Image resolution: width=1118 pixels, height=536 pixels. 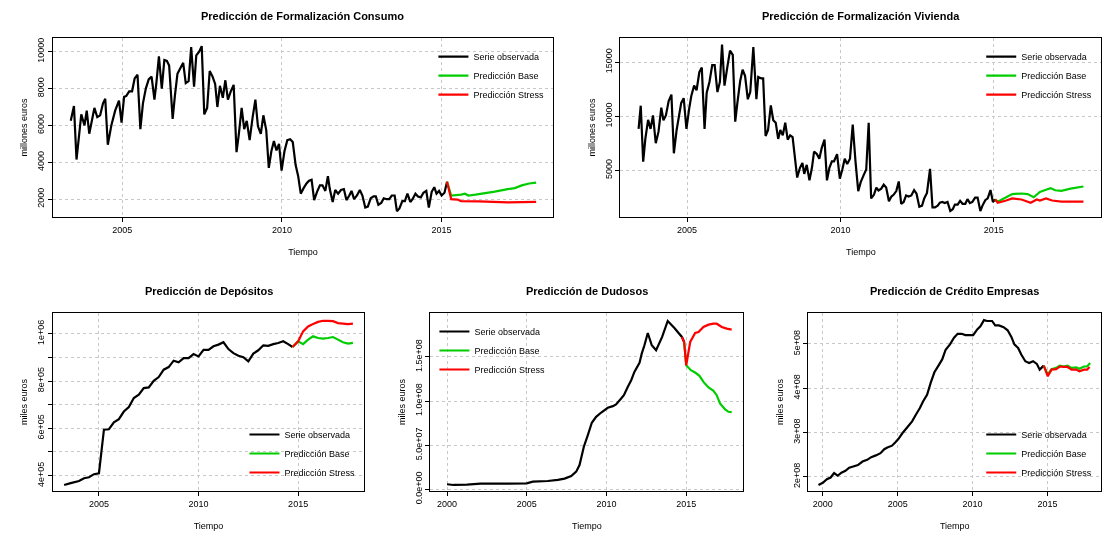 I want to click on y-tick-label: 6e+05, so click(x=40, y=427).